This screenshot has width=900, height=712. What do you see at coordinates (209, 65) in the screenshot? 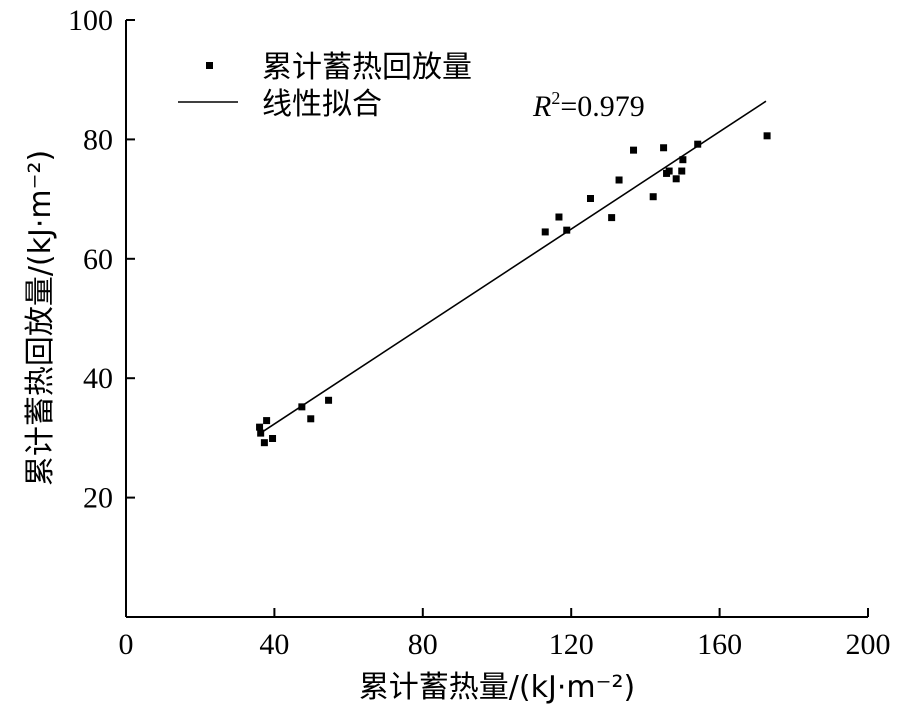
I see `legend-marker-square` at bounding box center [209, 65].